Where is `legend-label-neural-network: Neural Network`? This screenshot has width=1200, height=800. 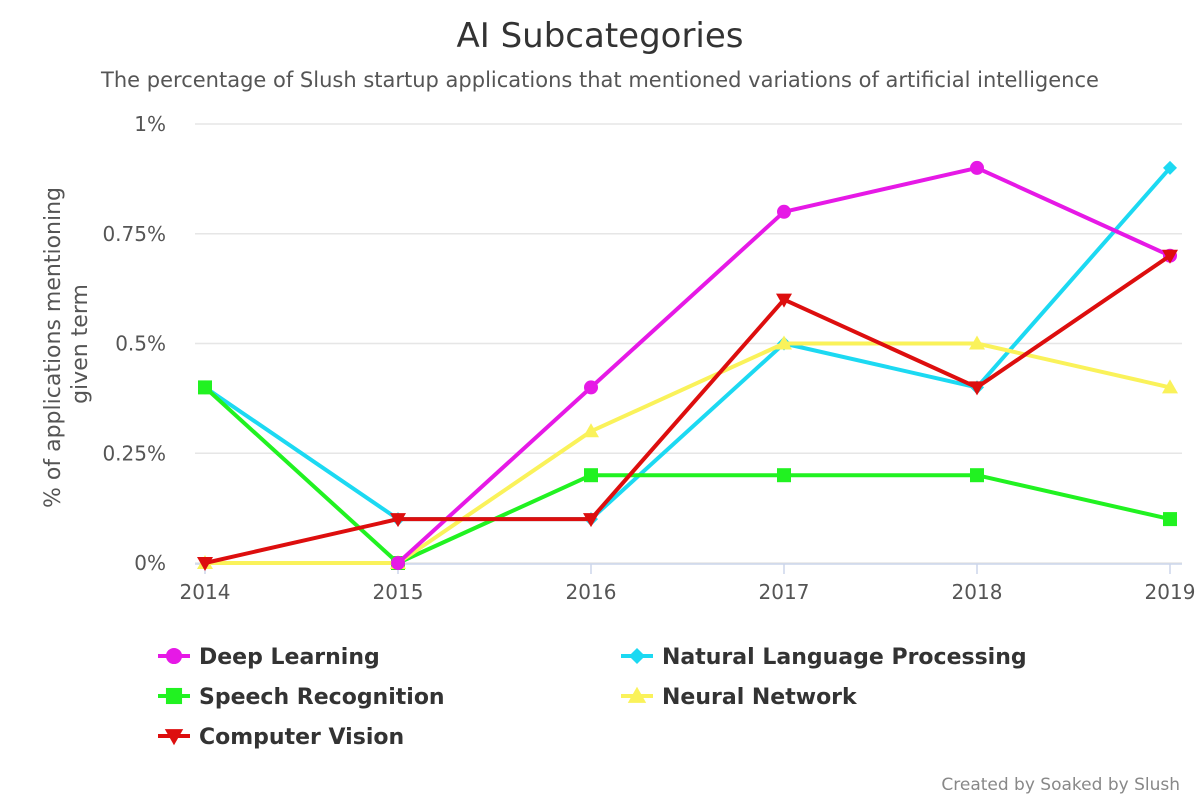 legend-label-neural-network: Neural Network is located at coordinates (760, 697).